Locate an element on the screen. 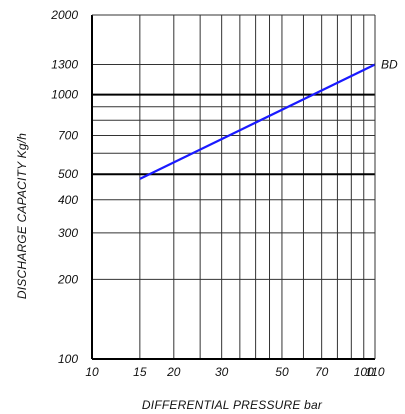  y-tick-label: 1300 is located at coordinates (64, 64).